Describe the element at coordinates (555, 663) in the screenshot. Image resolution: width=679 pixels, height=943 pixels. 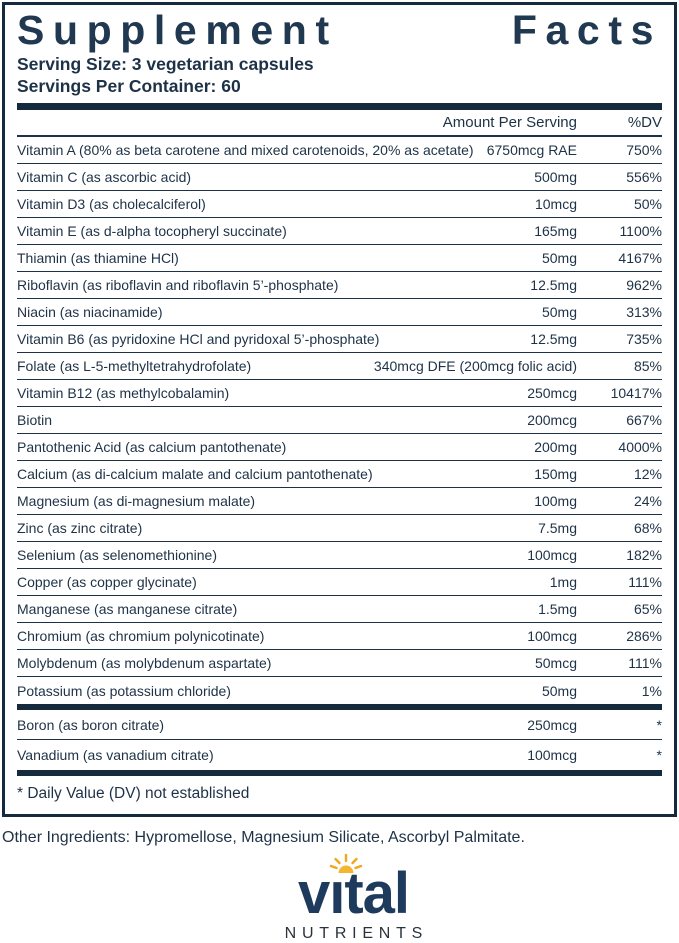
I see `ingredient-amount: 50mcg` at that location.